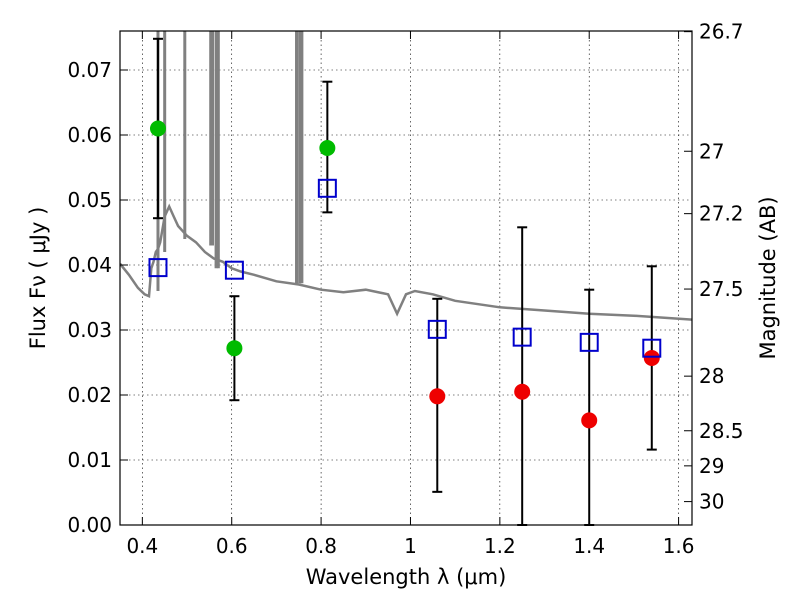 This screenshot has height=600, width=800. Describe the element at coordinates (89, 330) in the screenshot. I see `y-tick-label: 0.03` at that location.